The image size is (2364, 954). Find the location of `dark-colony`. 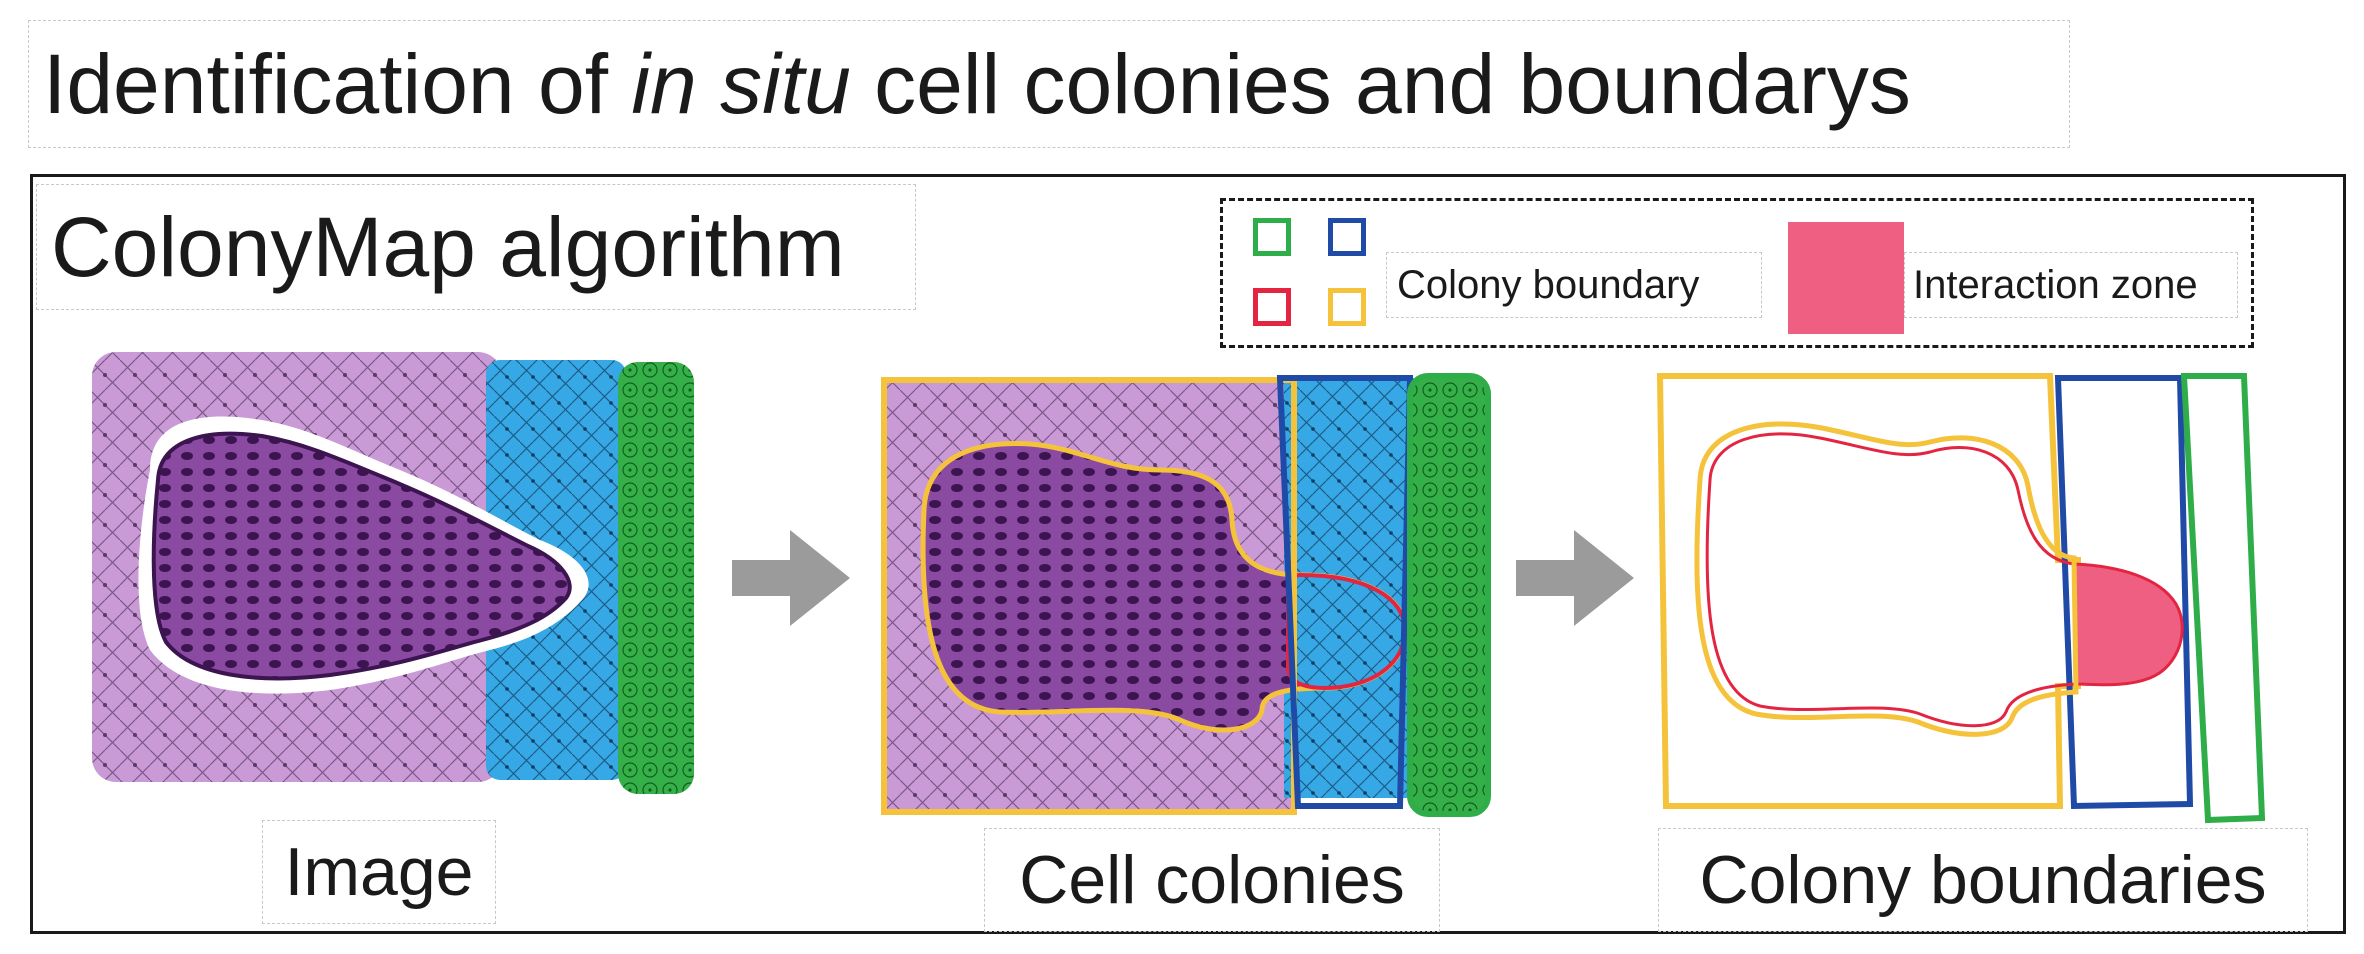

dark-colony is located at coordinates (361, 556).